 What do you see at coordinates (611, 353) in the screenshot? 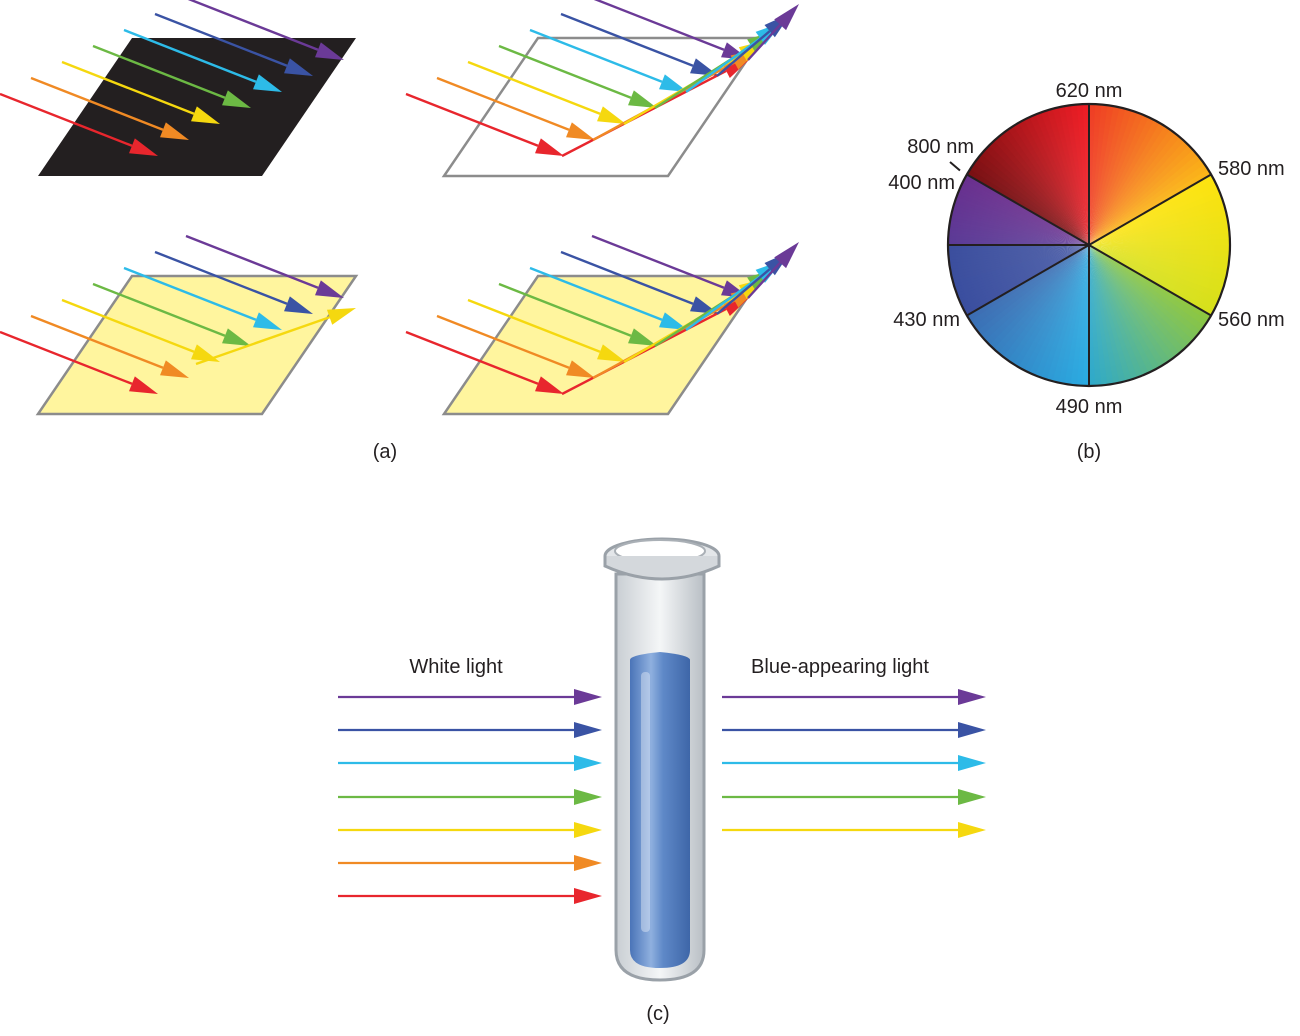
I see `incident-ray-yellow-white-yellow-head` at bounding box center [611, 353].